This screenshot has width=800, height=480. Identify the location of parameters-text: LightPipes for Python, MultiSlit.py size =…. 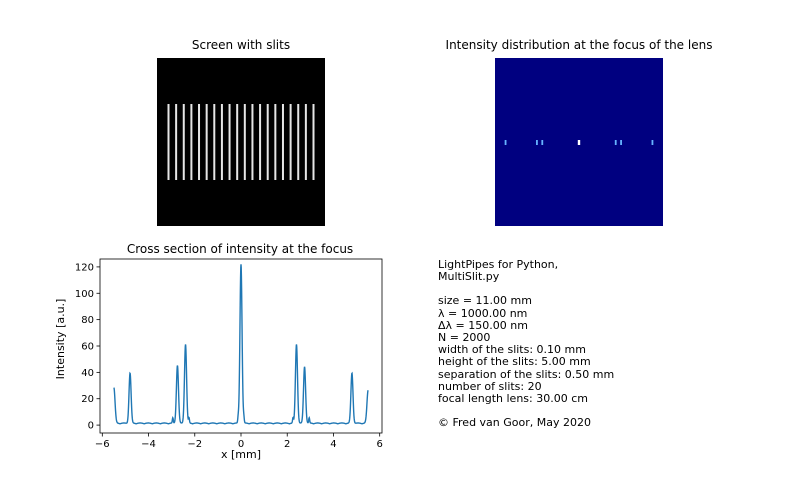
(526, 344).